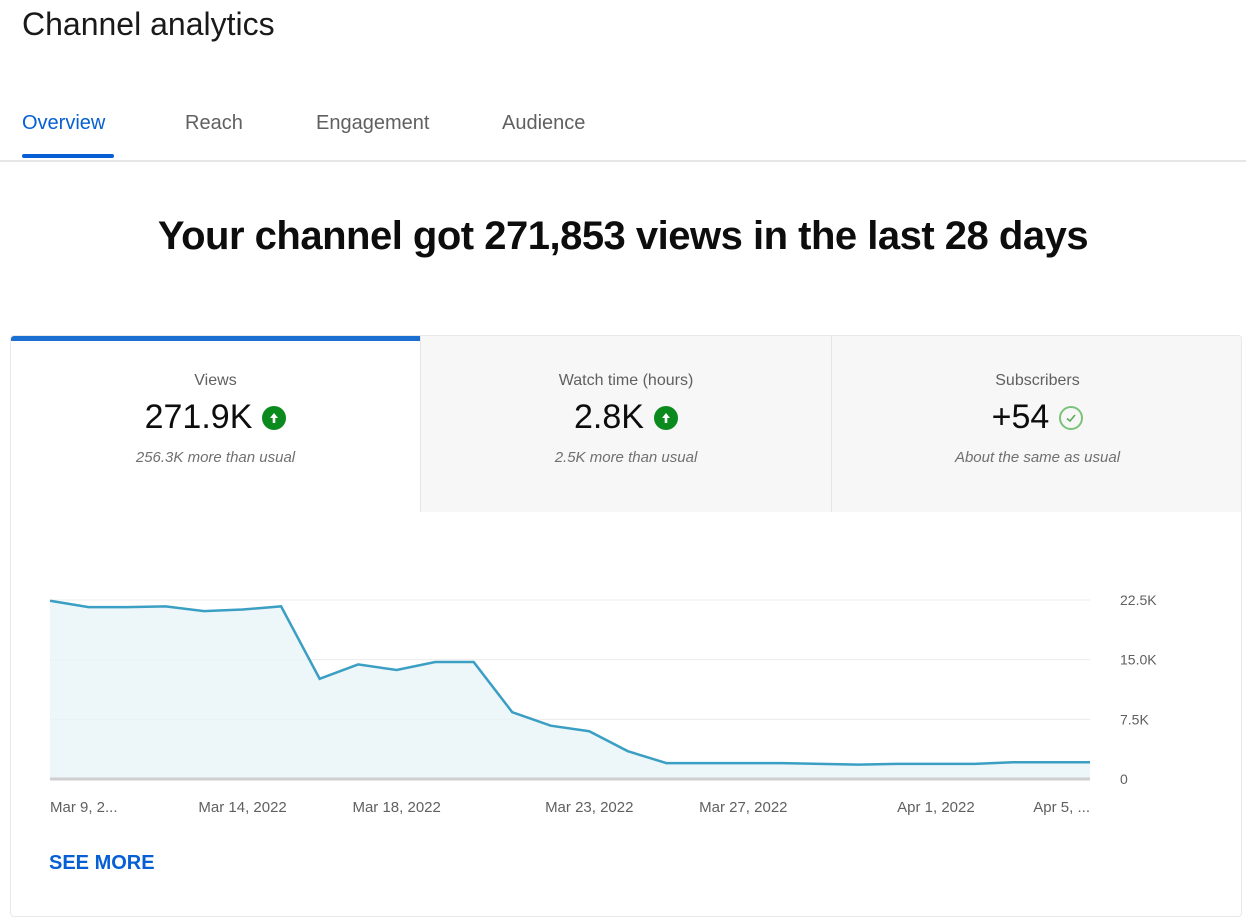 The image size is (1246, 922). I want to click on metric-note: 2.5K more than usual, so click(626, 457).